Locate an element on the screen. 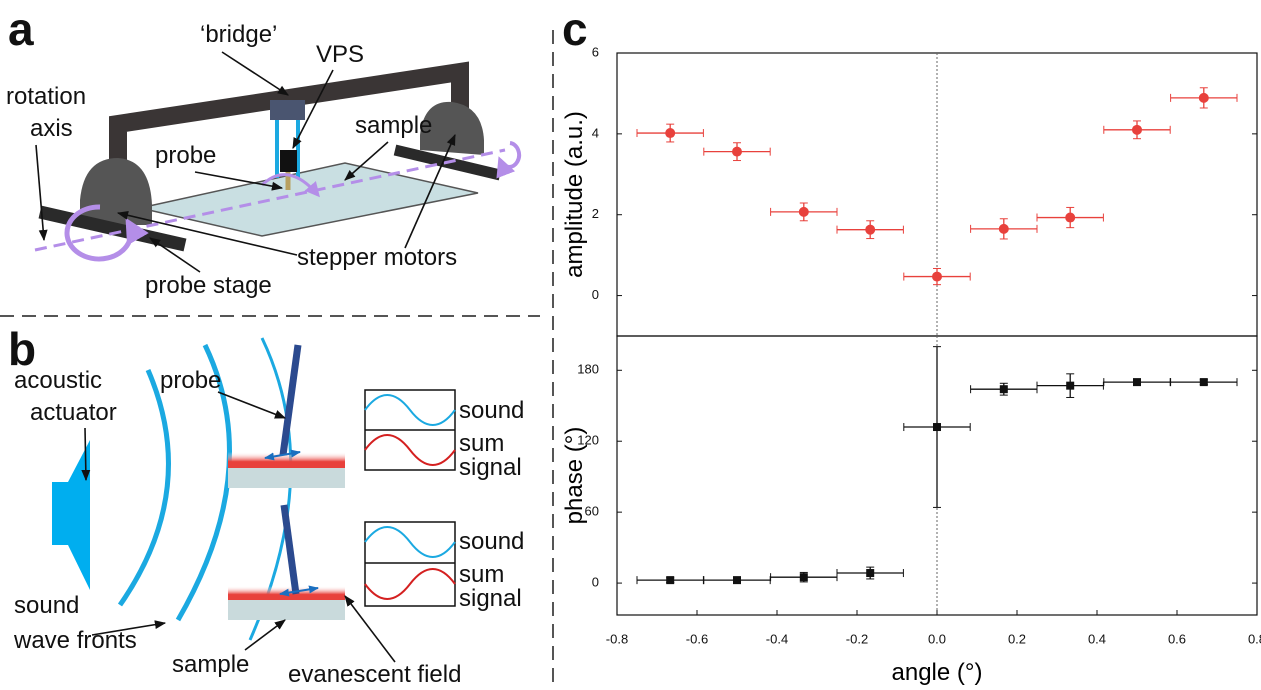 This screenshot has height=690, width=1261. label: axis is located at coordinates (51, 128).